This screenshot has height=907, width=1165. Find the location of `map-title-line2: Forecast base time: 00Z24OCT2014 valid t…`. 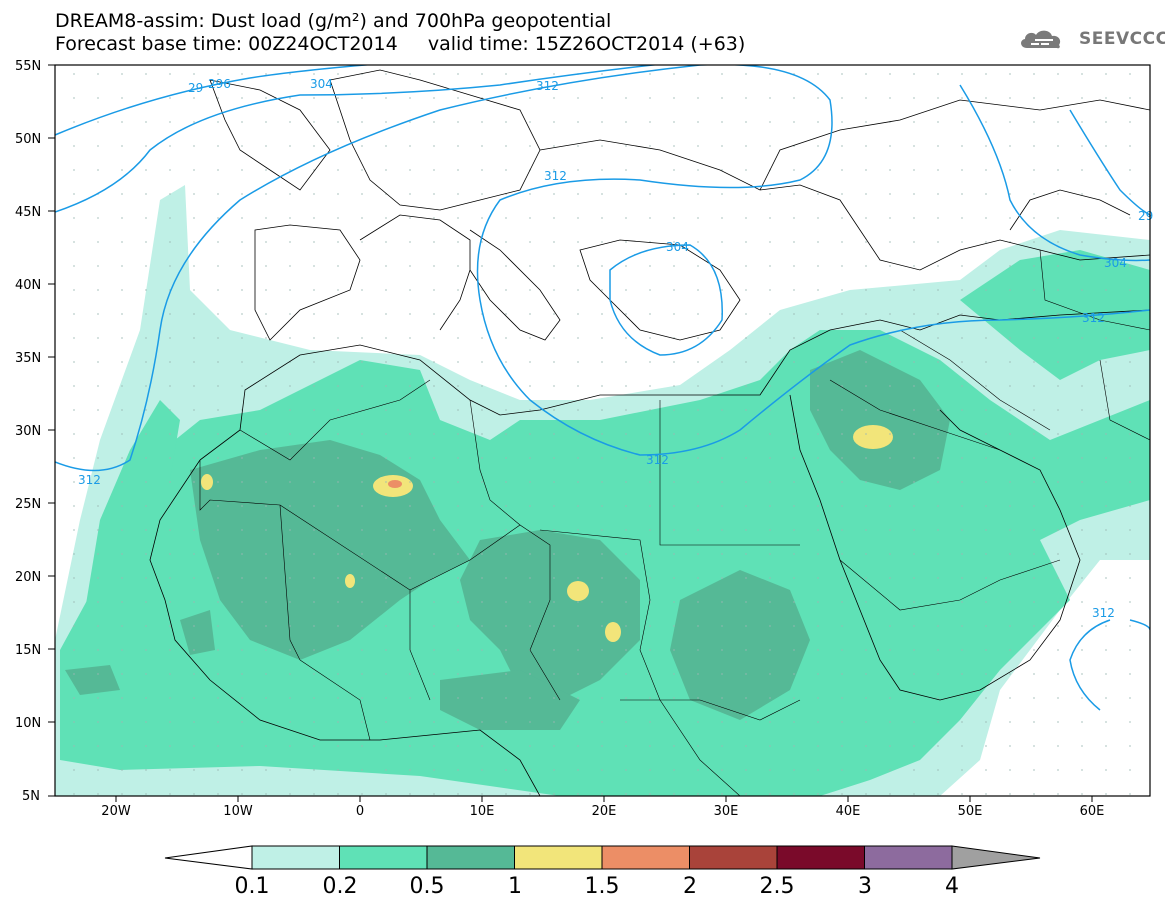

map-title-line2: Forecast base time: 00Z24OCT2014 valid t… is located at coordinates (400, 44).